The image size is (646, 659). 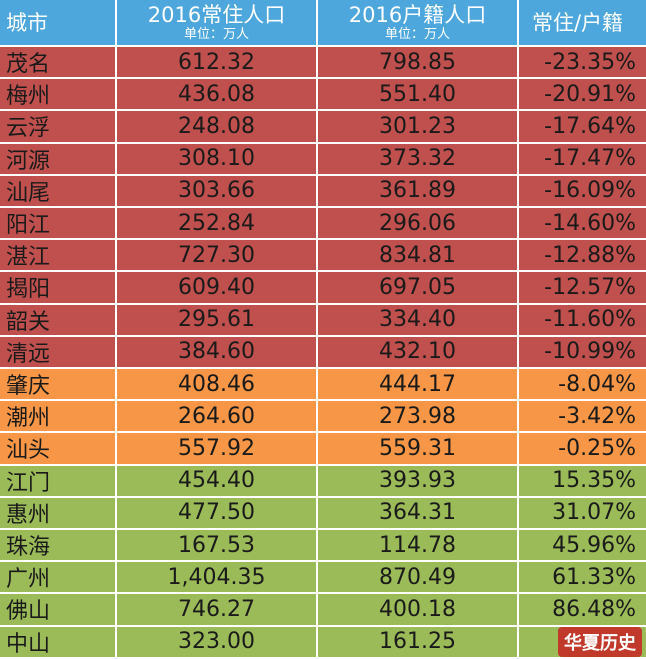 I want to click on table-cell: 334.40, so click(x=418, y=320).